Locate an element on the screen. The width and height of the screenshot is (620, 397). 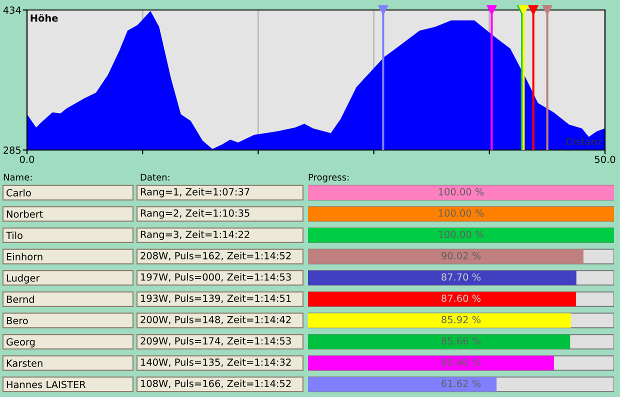
text: 209W, Puls=174, Zeit=1:14:53 is located at coordinates (215, 341).